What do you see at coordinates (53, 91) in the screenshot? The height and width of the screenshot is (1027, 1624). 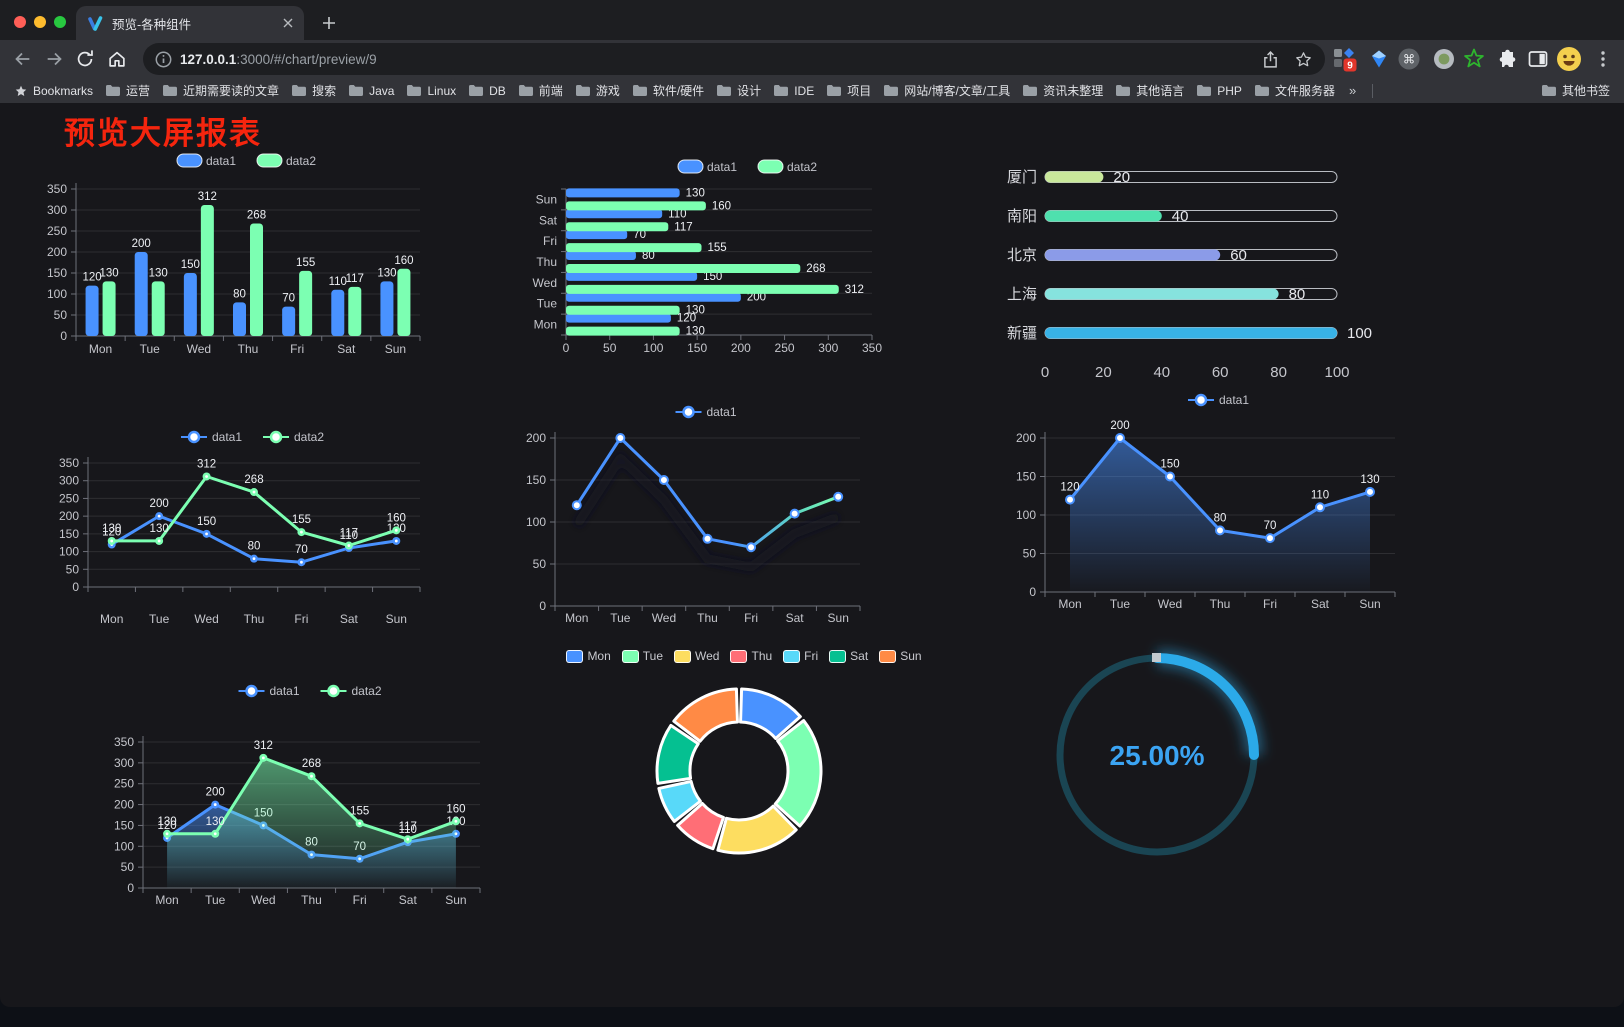 I see `bookmarks-manager-item: Bookmarks` at bounding box center [53, 91].